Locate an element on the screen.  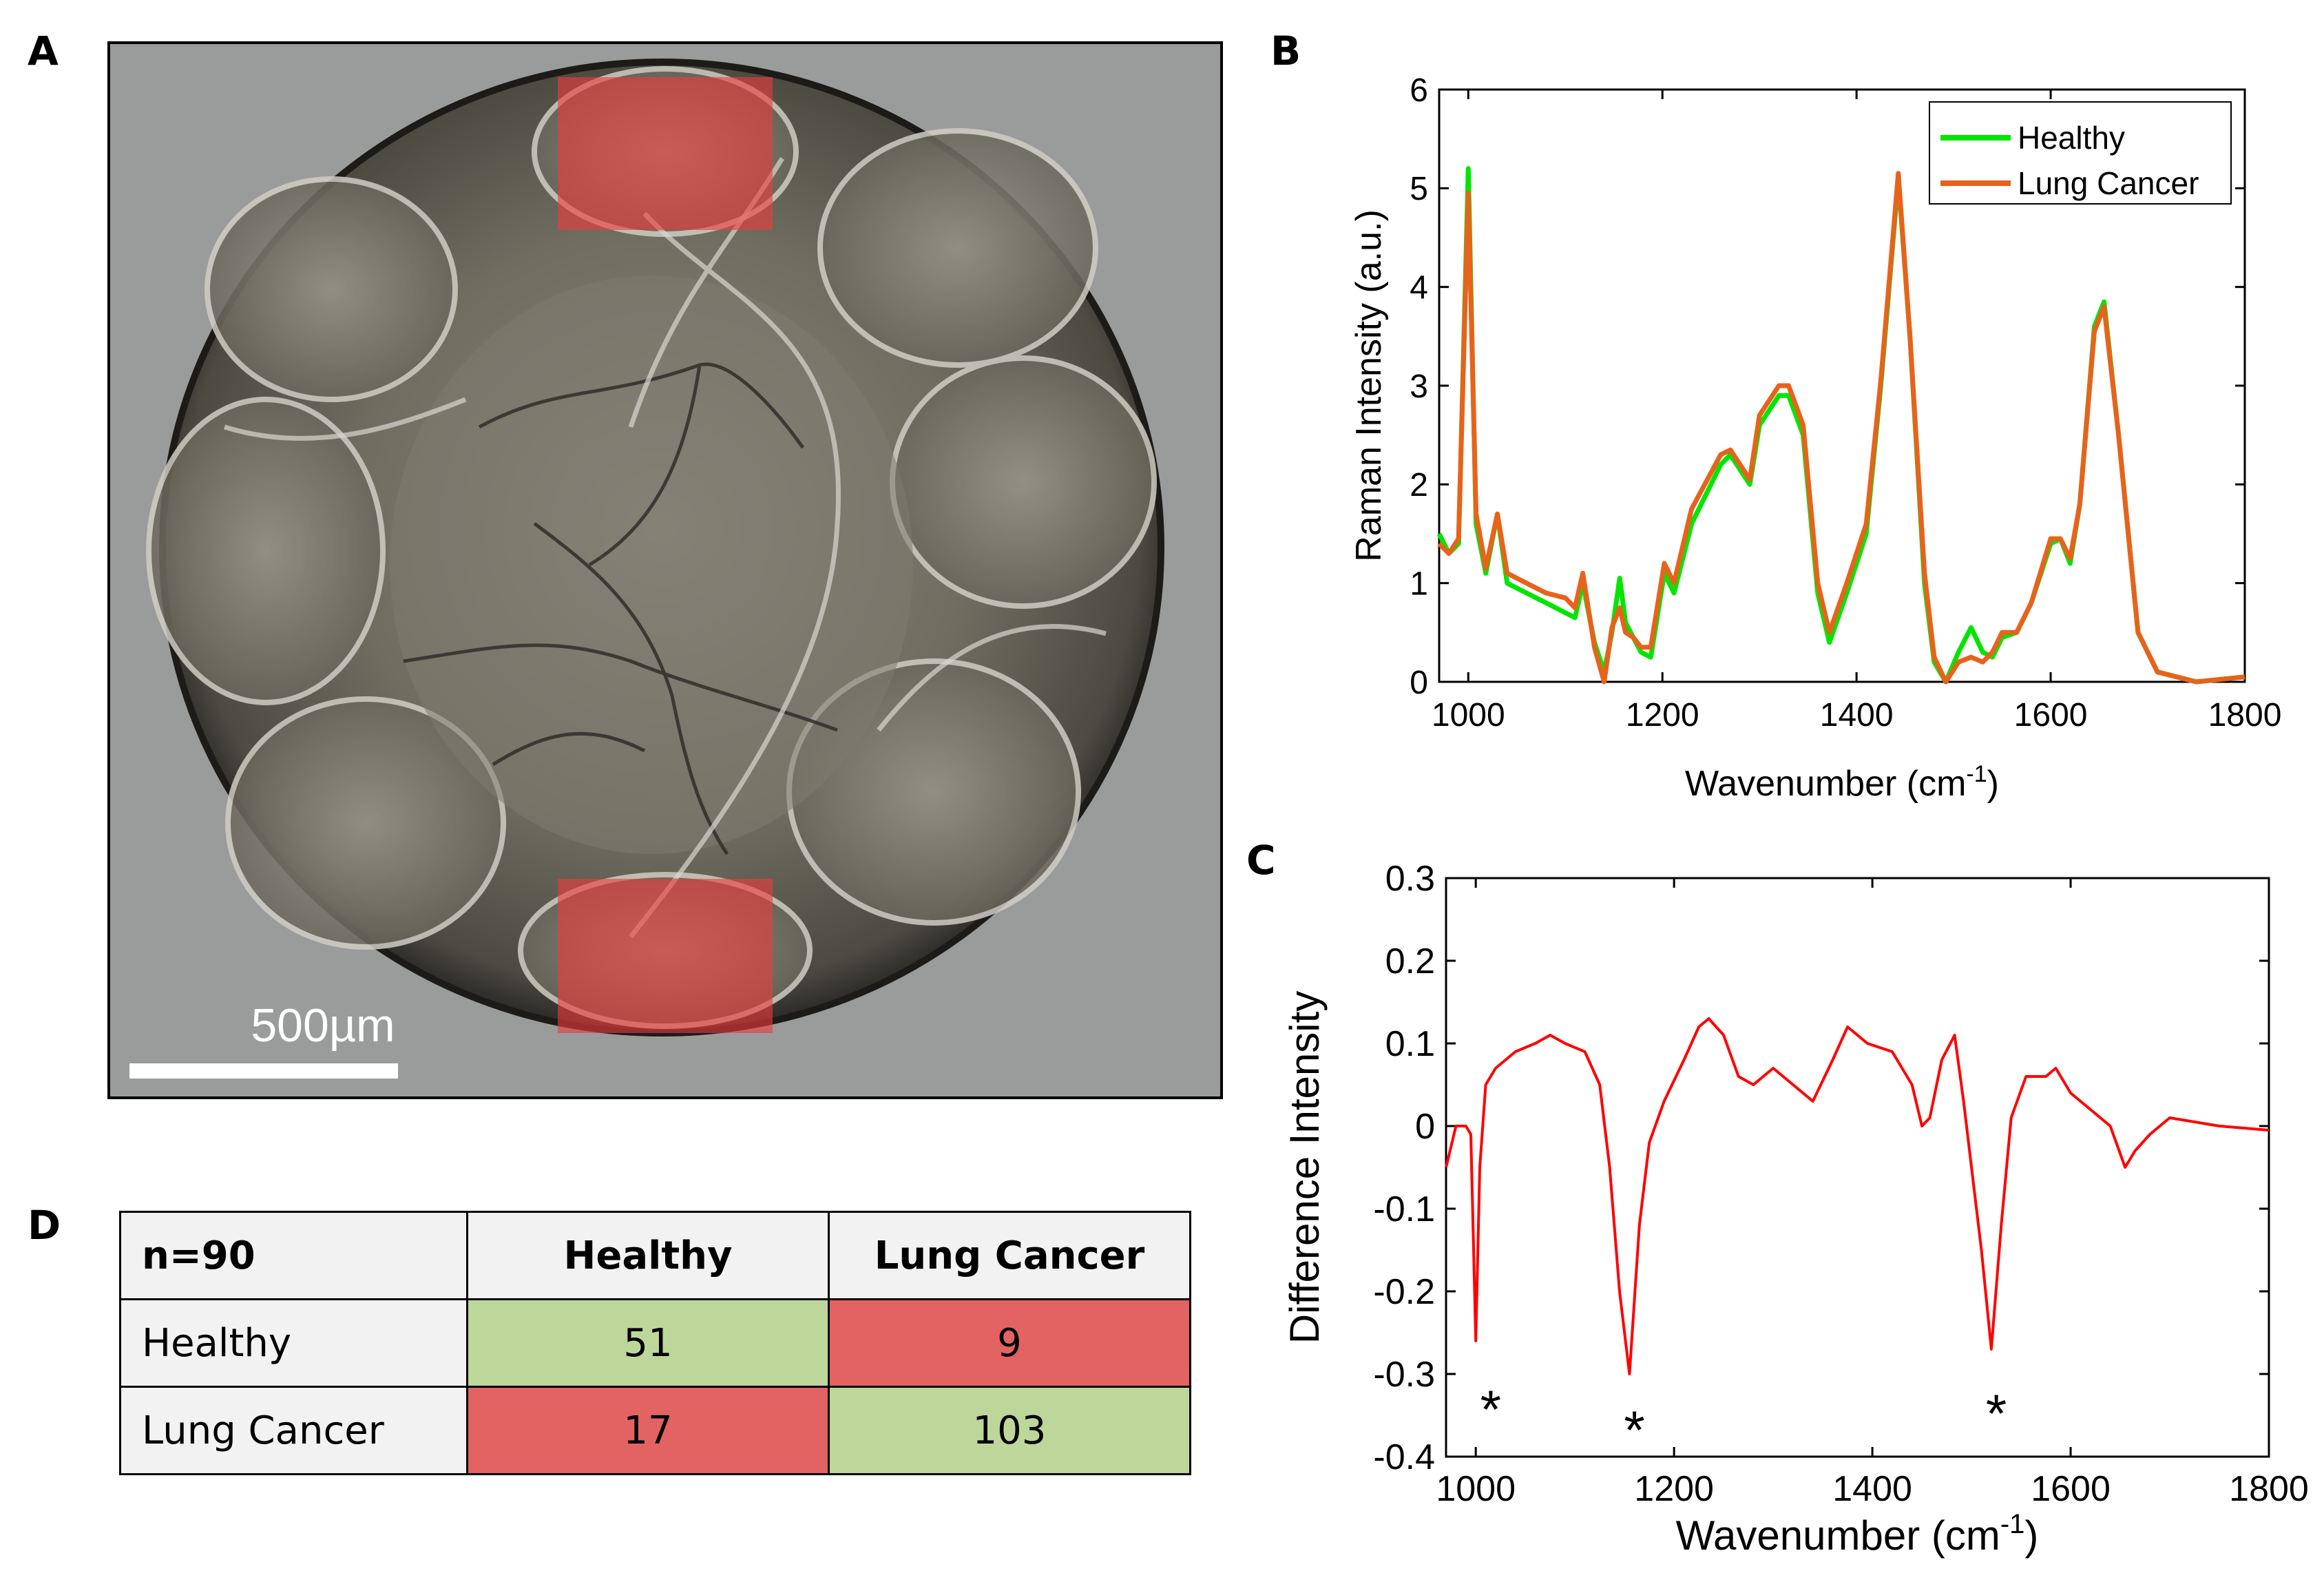
chart-c-annotations: * * * is located at coordinates (1744, 1420).